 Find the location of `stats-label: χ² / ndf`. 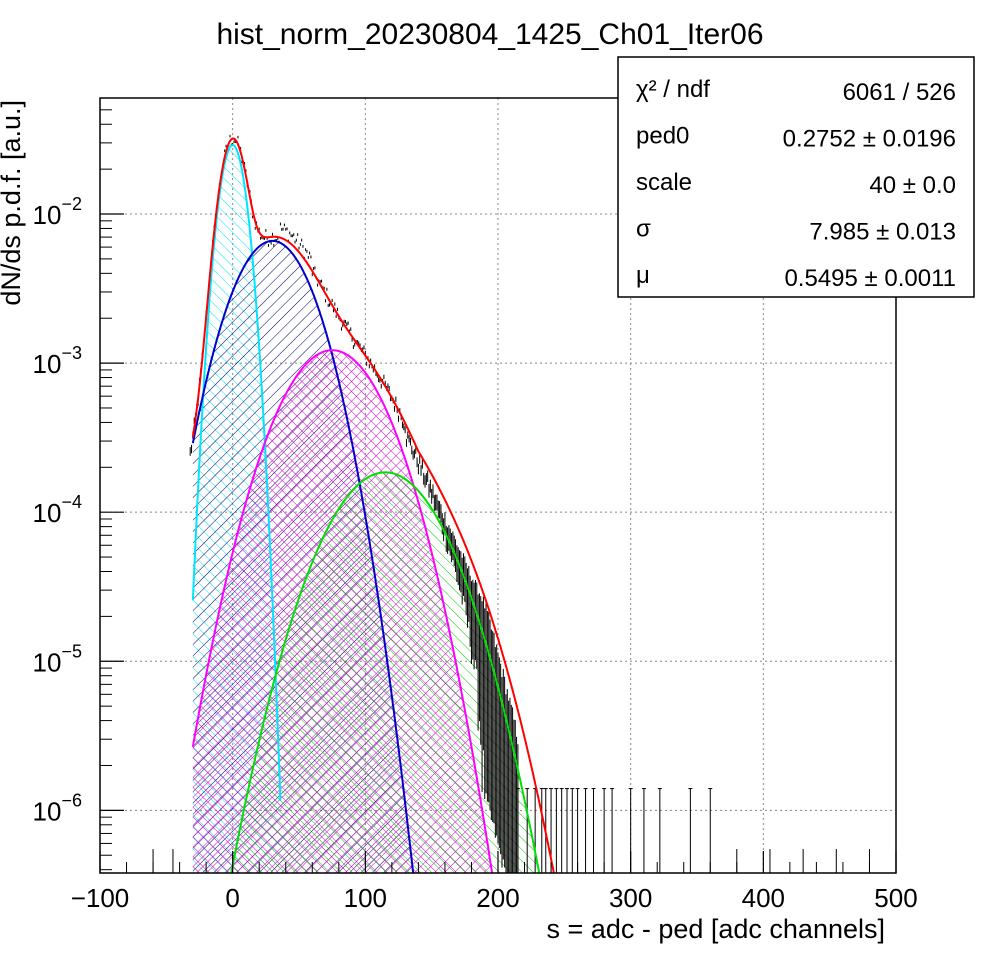

stats-label: χ² / ndf is located at coordinates (673, 89).